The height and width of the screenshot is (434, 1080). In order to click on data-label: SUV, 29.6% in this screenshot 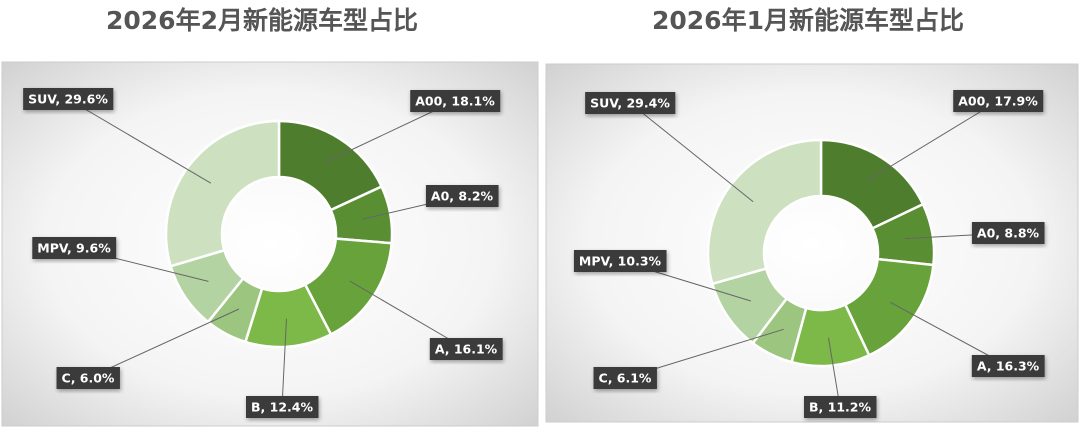, I will do `click(68, 99)`.